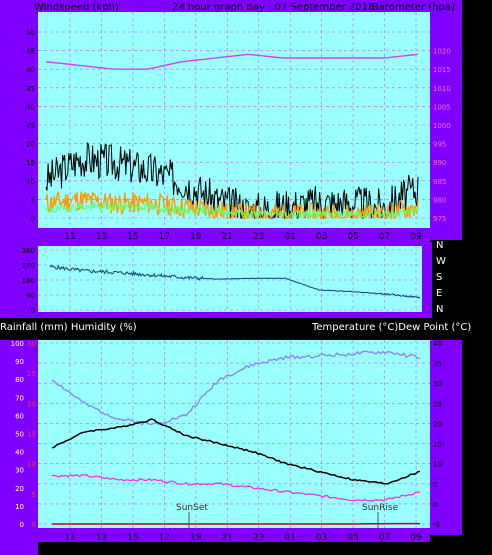  I want to click on temperature-tick-label: 15, so click(437, 445).